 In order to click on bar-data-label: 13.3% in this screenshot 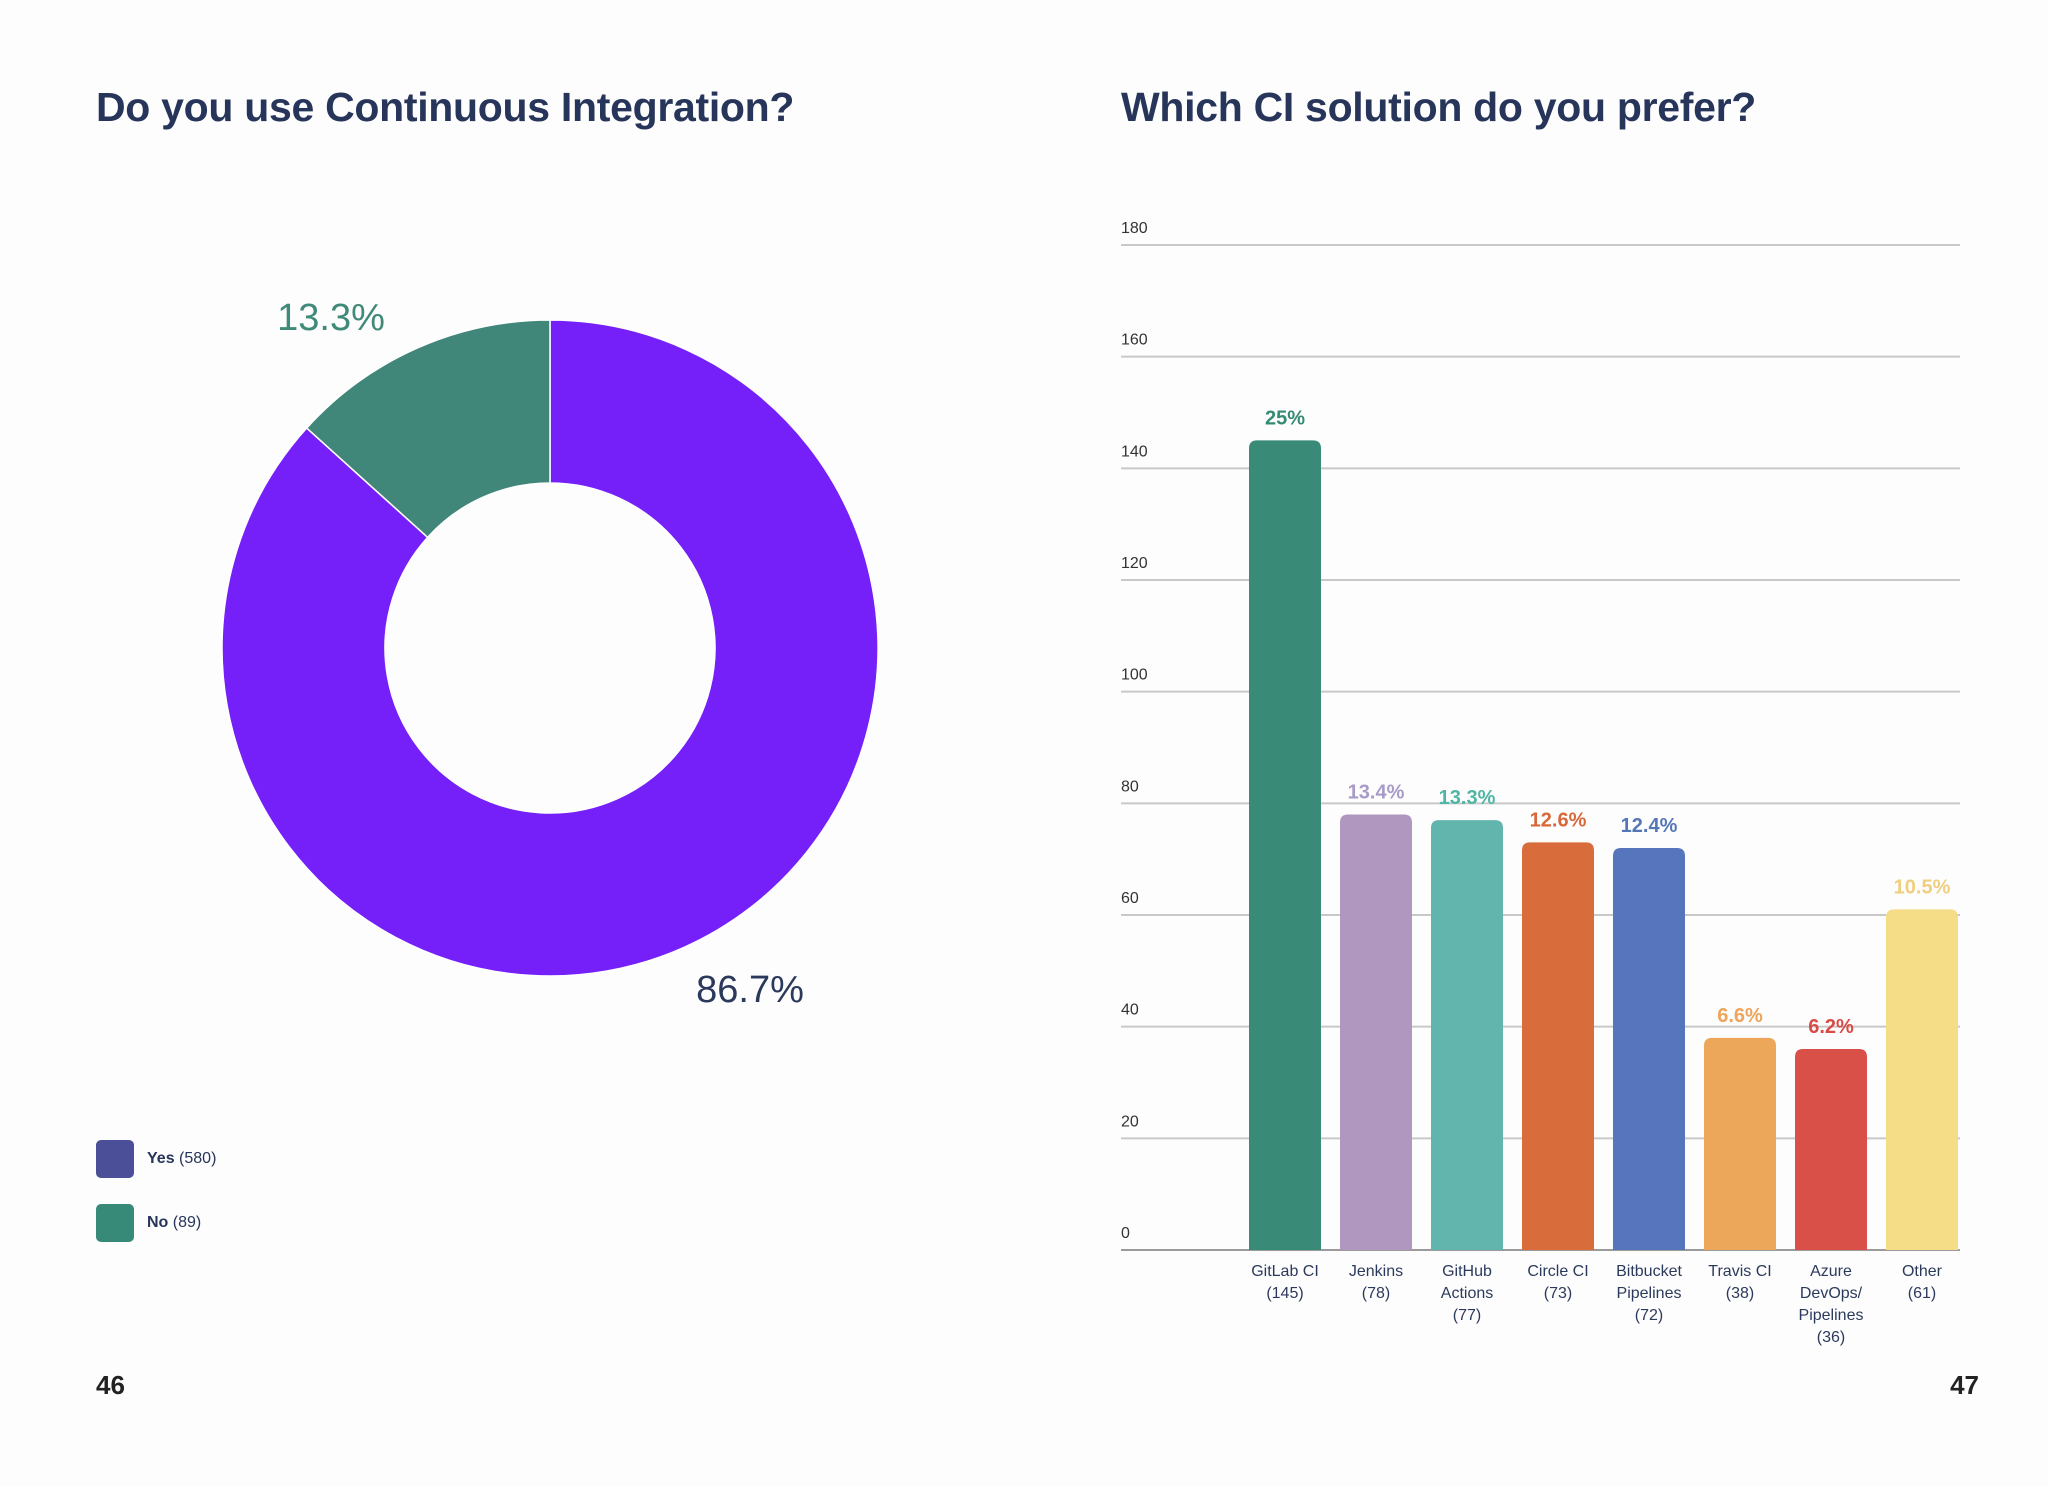, I will do `click(1467, 798)`.